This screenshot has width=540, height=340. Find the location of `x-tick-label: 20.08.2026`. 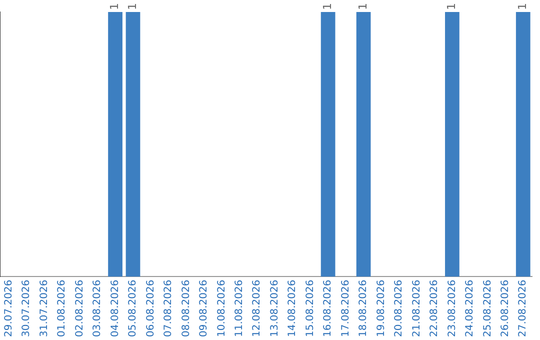

x-tick-label: 20.08.2026 is located at coordinates (399, 309).